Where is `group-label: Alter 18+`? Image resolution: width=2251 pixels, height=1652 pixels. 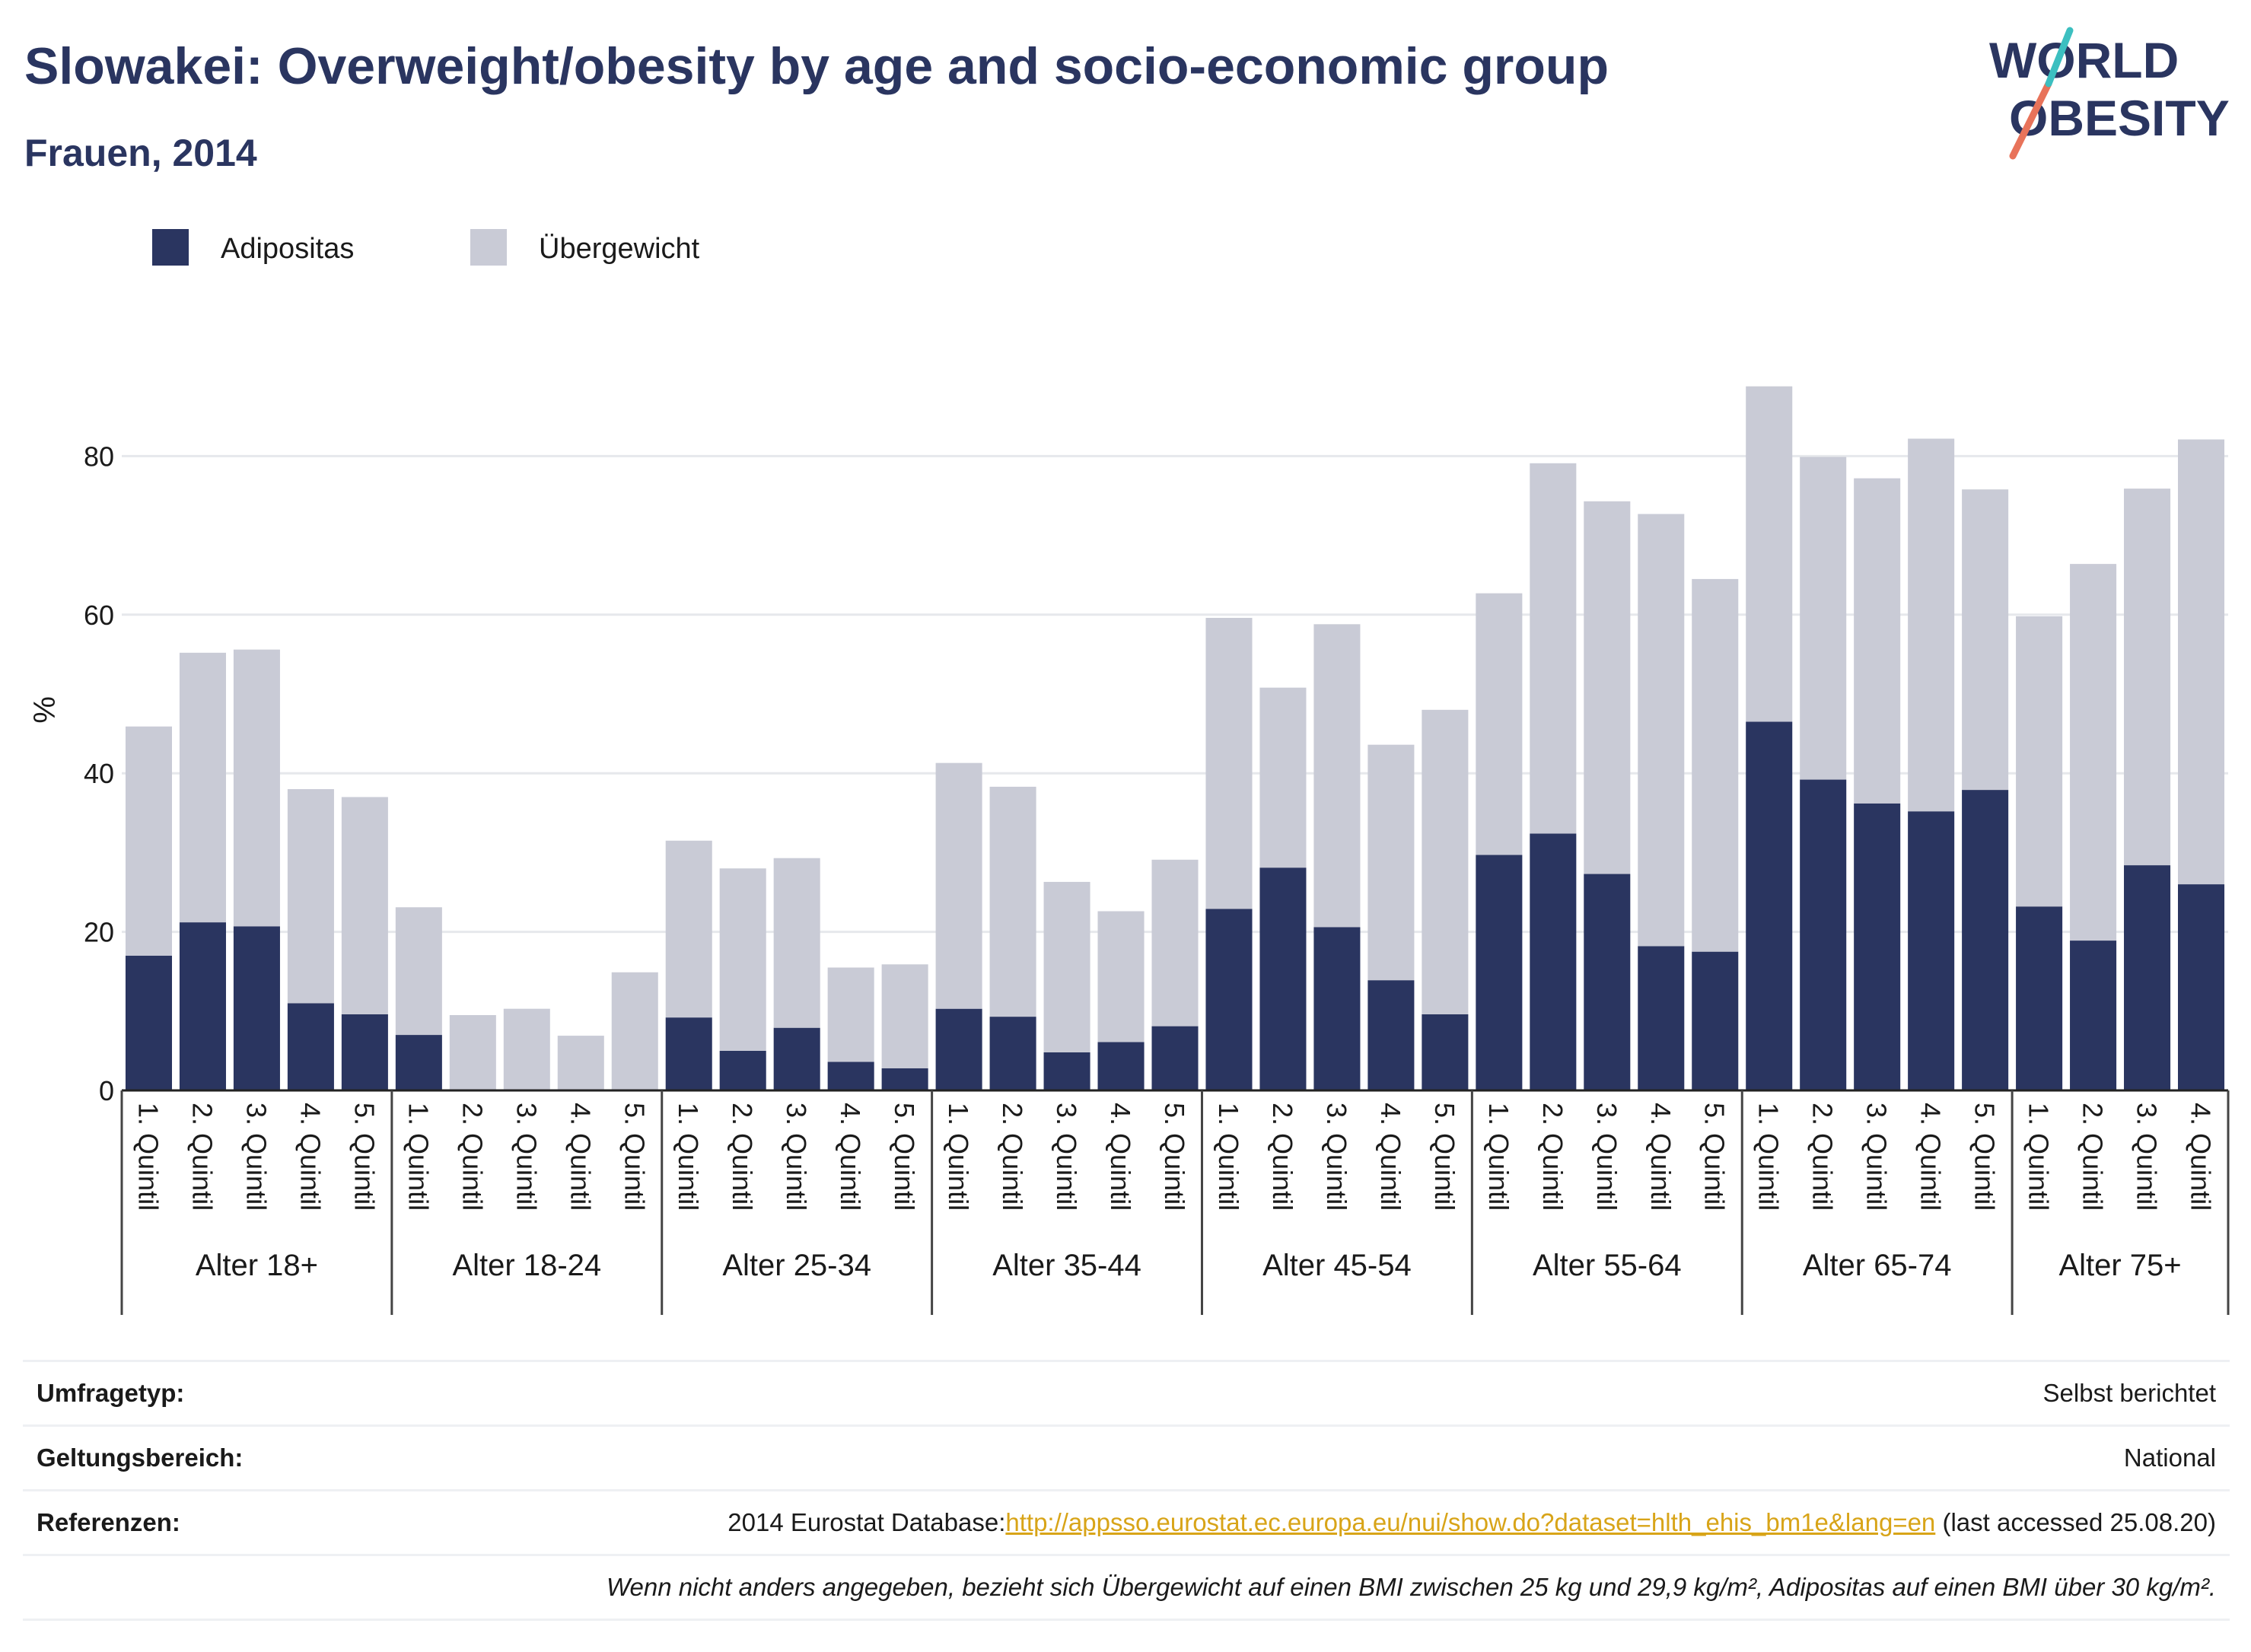 group-label: Alter 18+ is located at coordinates (257, 1265).